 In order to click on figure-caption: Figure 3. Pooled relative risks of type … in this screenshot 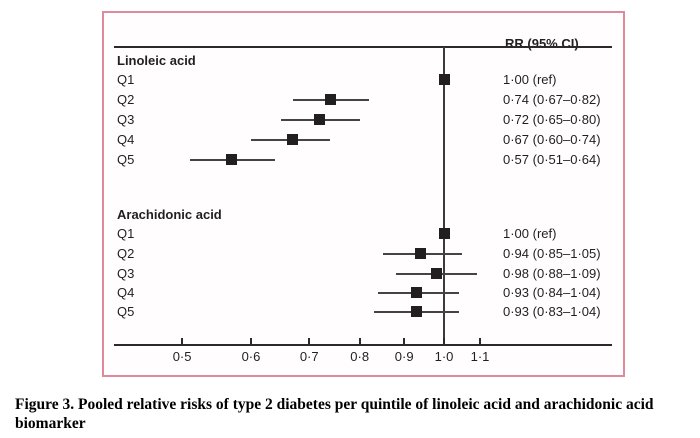, I will do `click(354, 415)`.